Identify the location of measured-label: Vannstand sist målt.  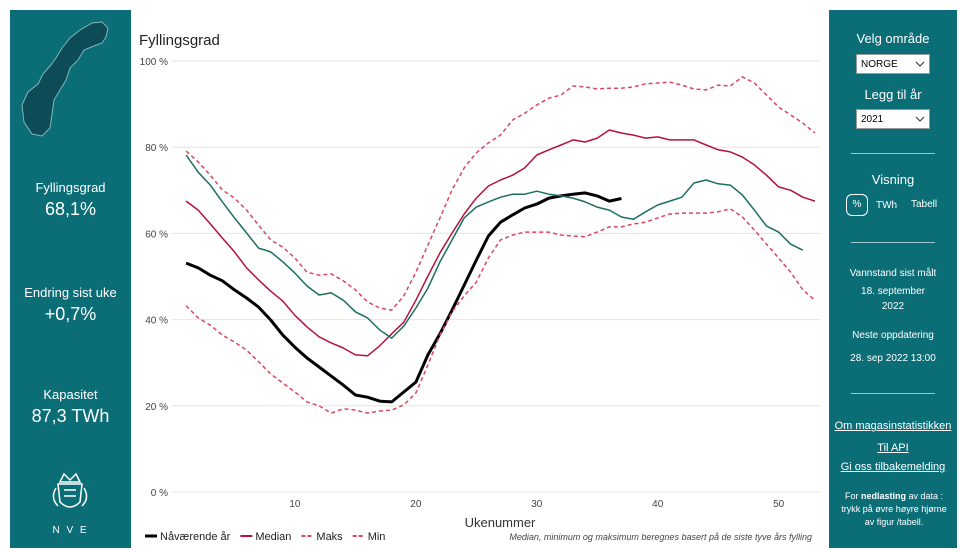
(893, 273).